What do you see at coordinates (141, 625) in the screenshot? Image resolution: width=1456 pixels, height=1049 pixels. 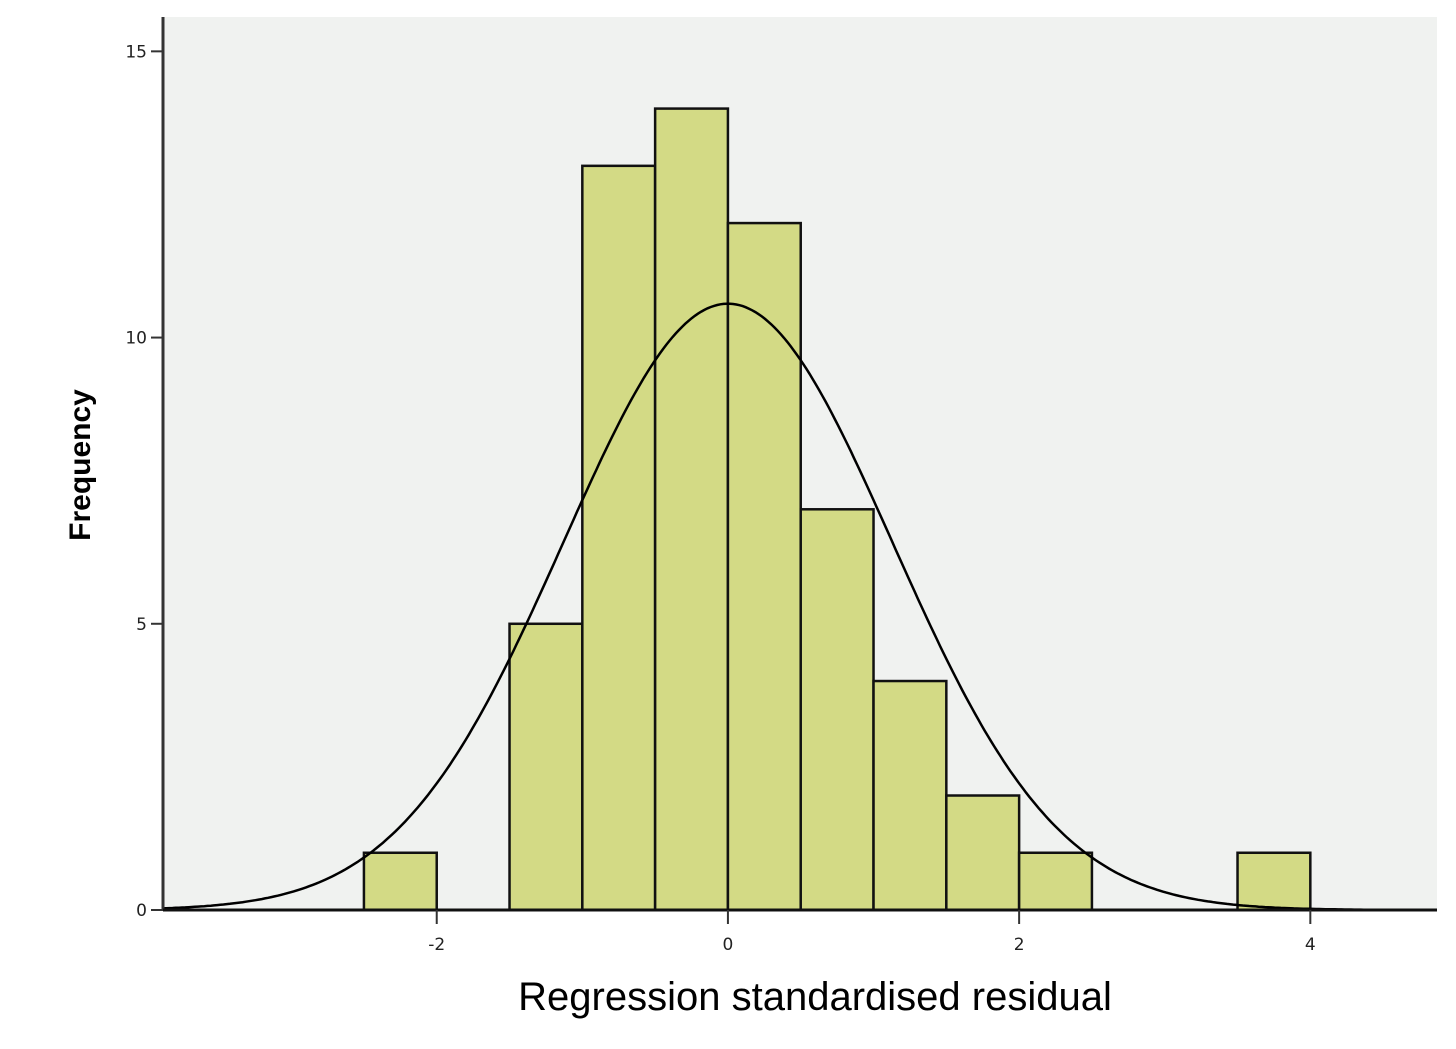 I see `y-tick-label: 5` at bounding box center [141, 625].